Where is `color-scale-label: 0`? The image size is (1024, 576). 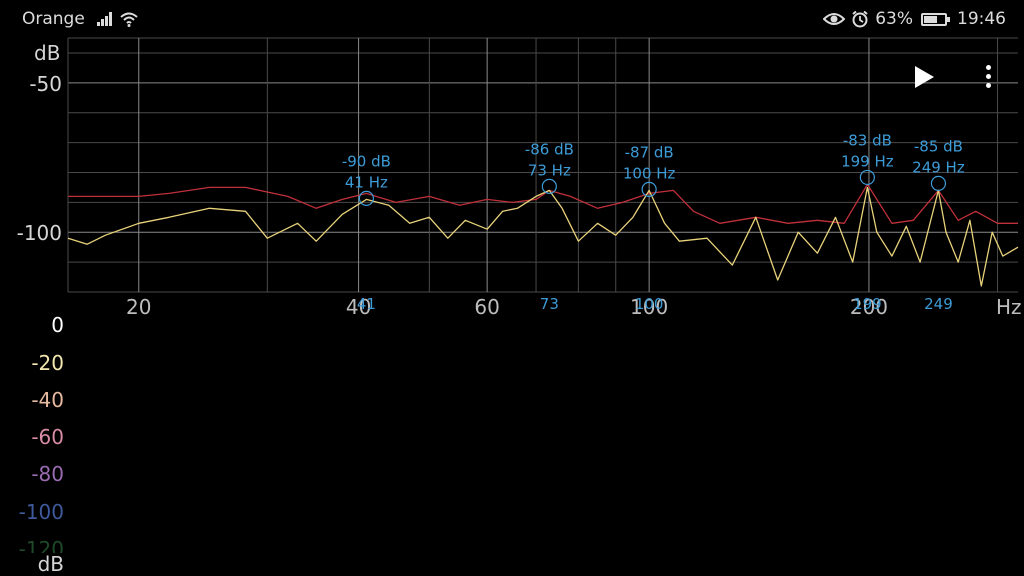 color-scale-label: 0 is located at coordinates (57, 325).